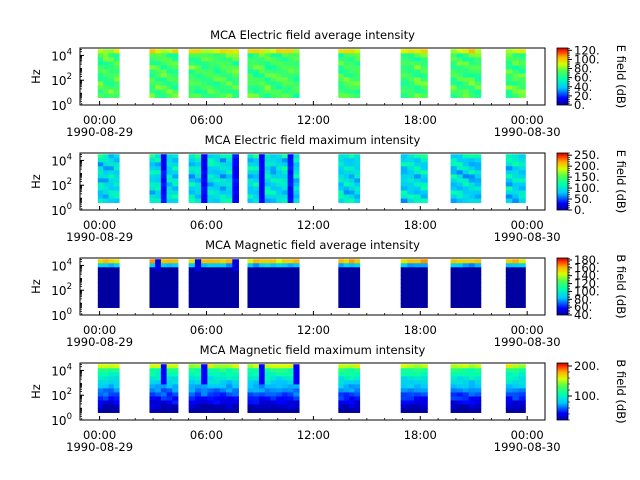 This screenshot has width=640, height=480. I want to click on colorbar-tick-label: 200., so click(587, 166).